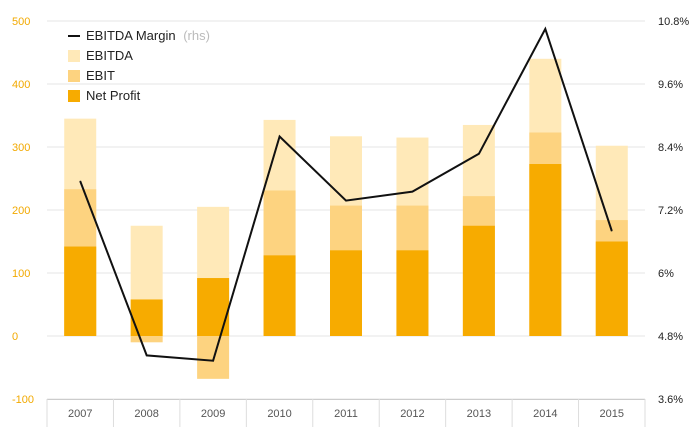 The width and height of the screenshot is (700, 433). What do you see at coordinates (100, 75) in the screenshot?
I see `legend-label-ebit: EBIT` at bounding box center [100, 75].